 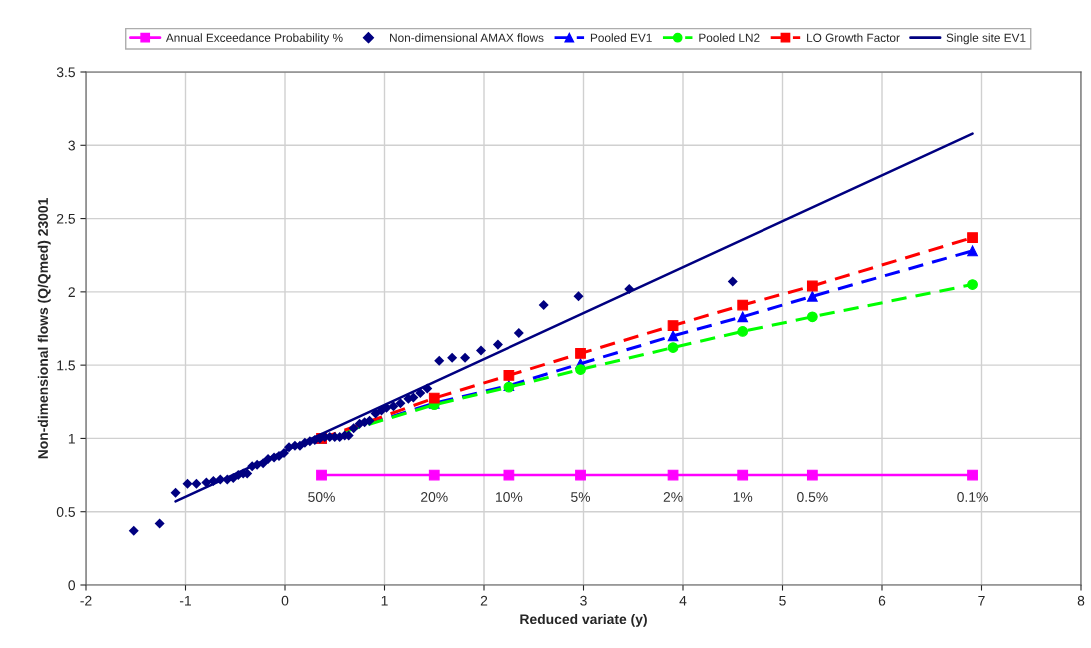 I want to click on x-tick-label: 1, so click(x=384, y=600).